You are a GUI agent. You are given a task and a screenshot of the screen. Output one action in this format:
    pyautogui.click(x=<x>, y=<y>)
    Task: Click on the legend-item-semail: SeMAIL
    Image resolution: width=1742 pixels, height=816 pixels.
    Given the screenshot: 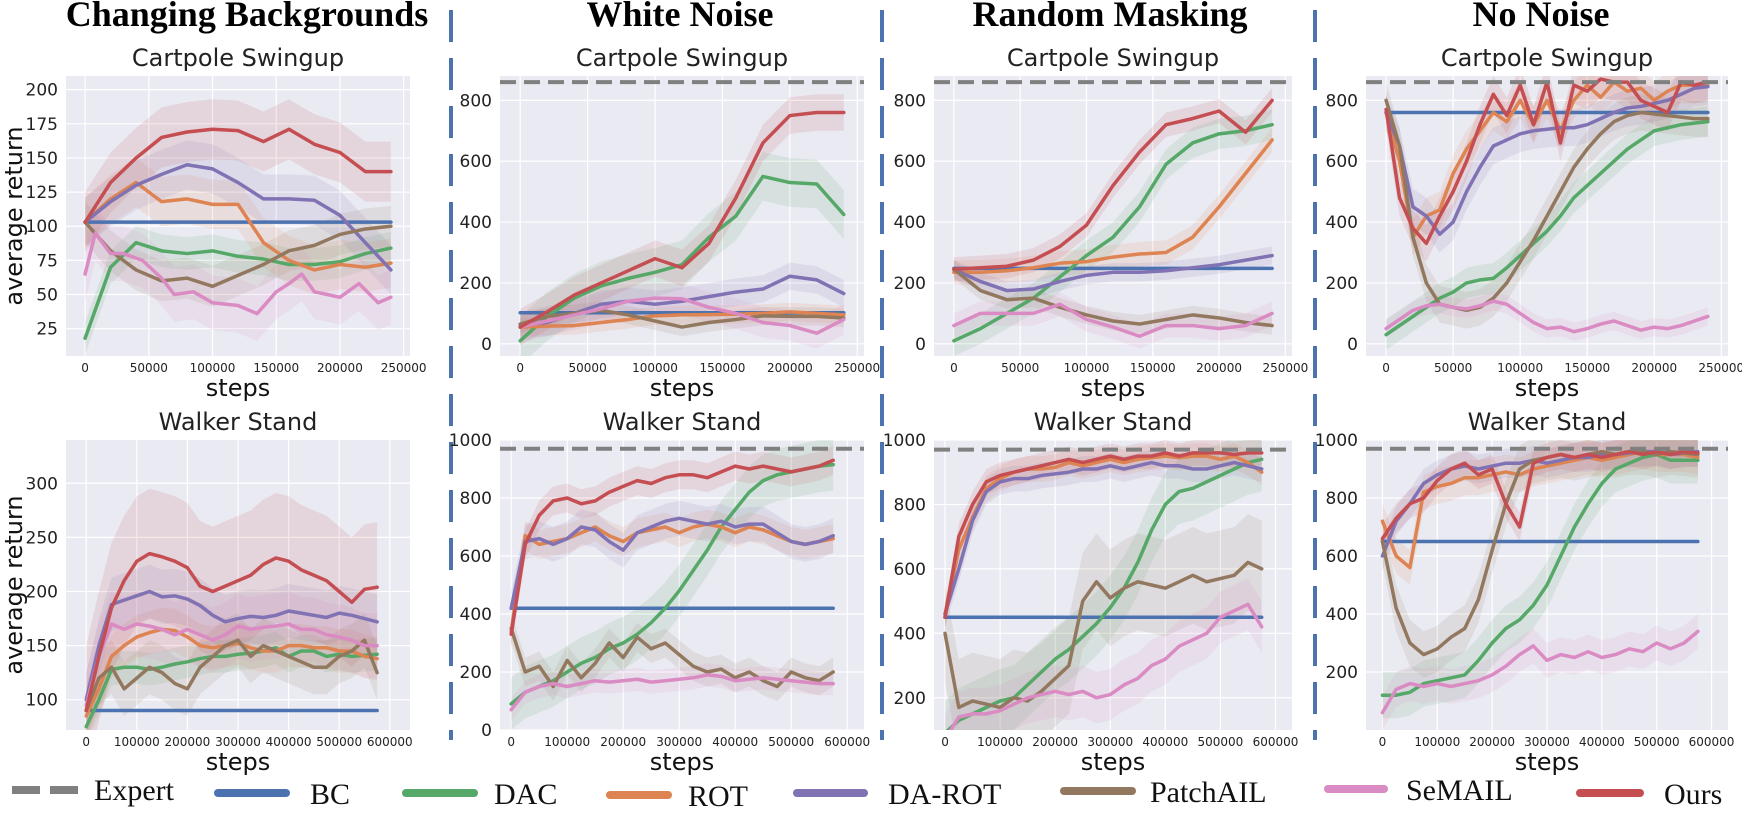 What is the action you would take?
    pyautogui.click(x=1418, y=790)
    